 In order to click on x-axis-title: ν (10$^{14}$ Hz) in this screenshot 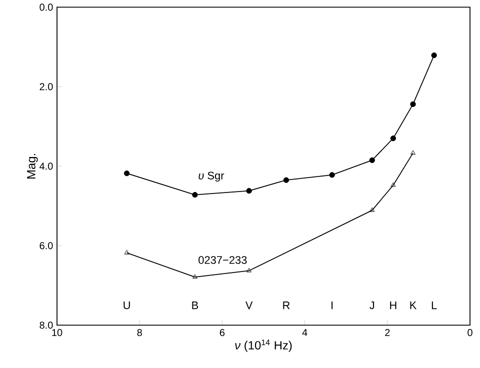, I will do `click(263, 346)`.